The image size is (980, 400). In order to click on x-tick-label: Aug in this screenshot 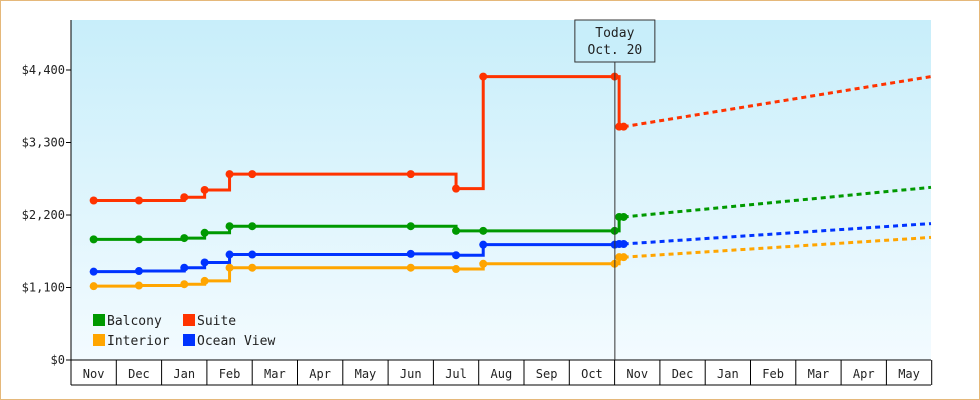, I will do `click(502, 374)`.